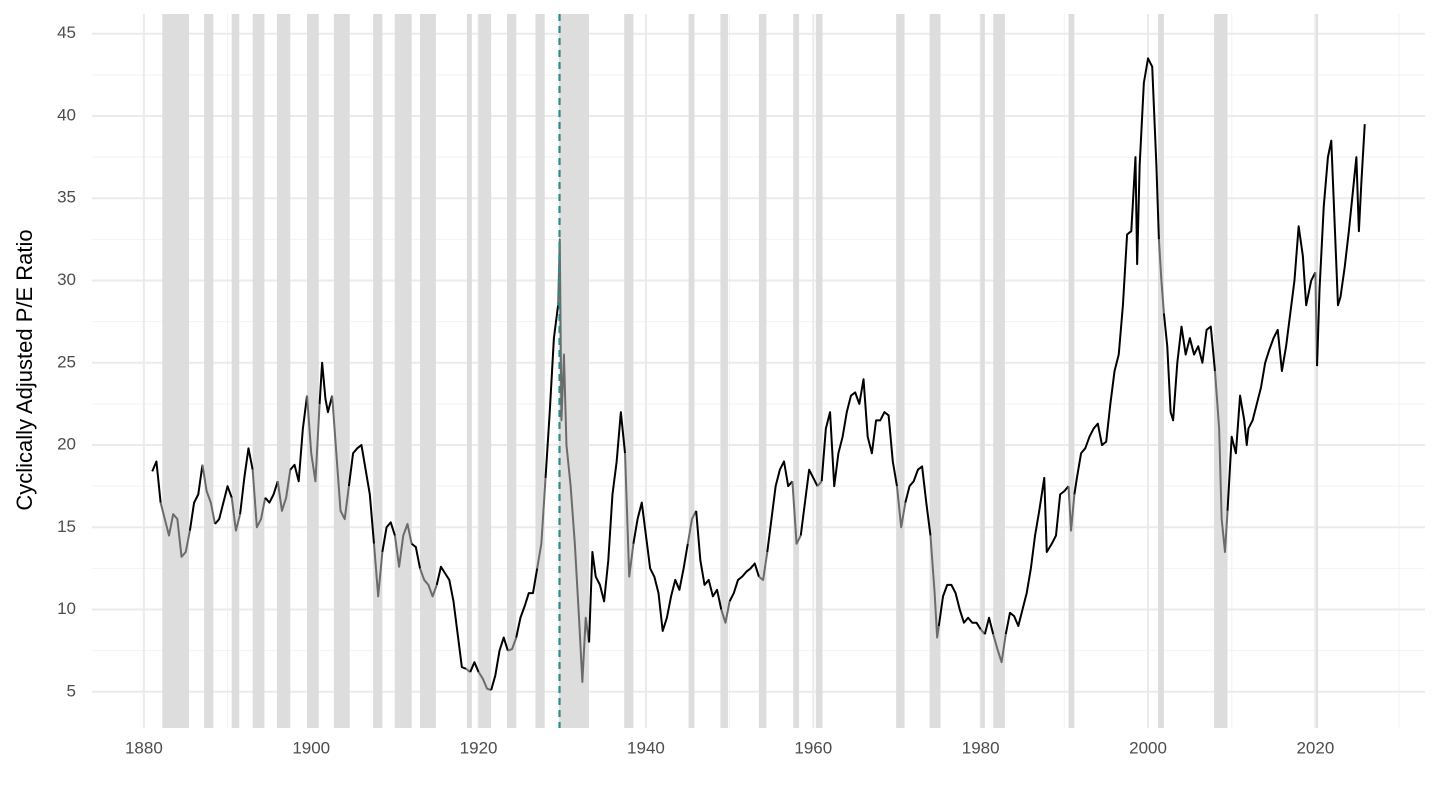  Describe the element at coordinates (66, 279) in the screenshot. I see `y-tick-label: 30` at that location.